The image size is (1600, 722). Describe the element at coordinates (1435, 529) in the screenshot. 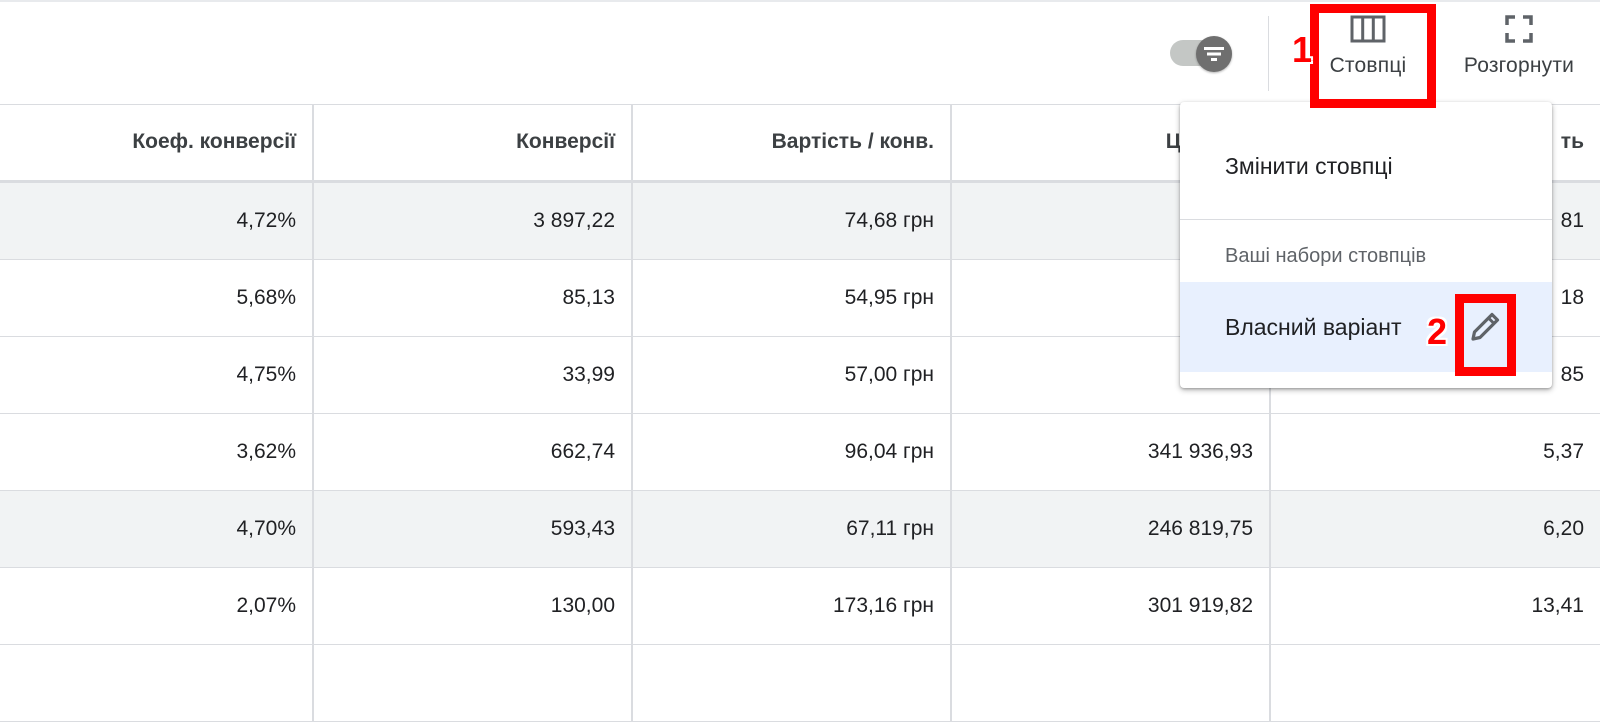

I see `cell-value-ratio: 6,20` at that location.